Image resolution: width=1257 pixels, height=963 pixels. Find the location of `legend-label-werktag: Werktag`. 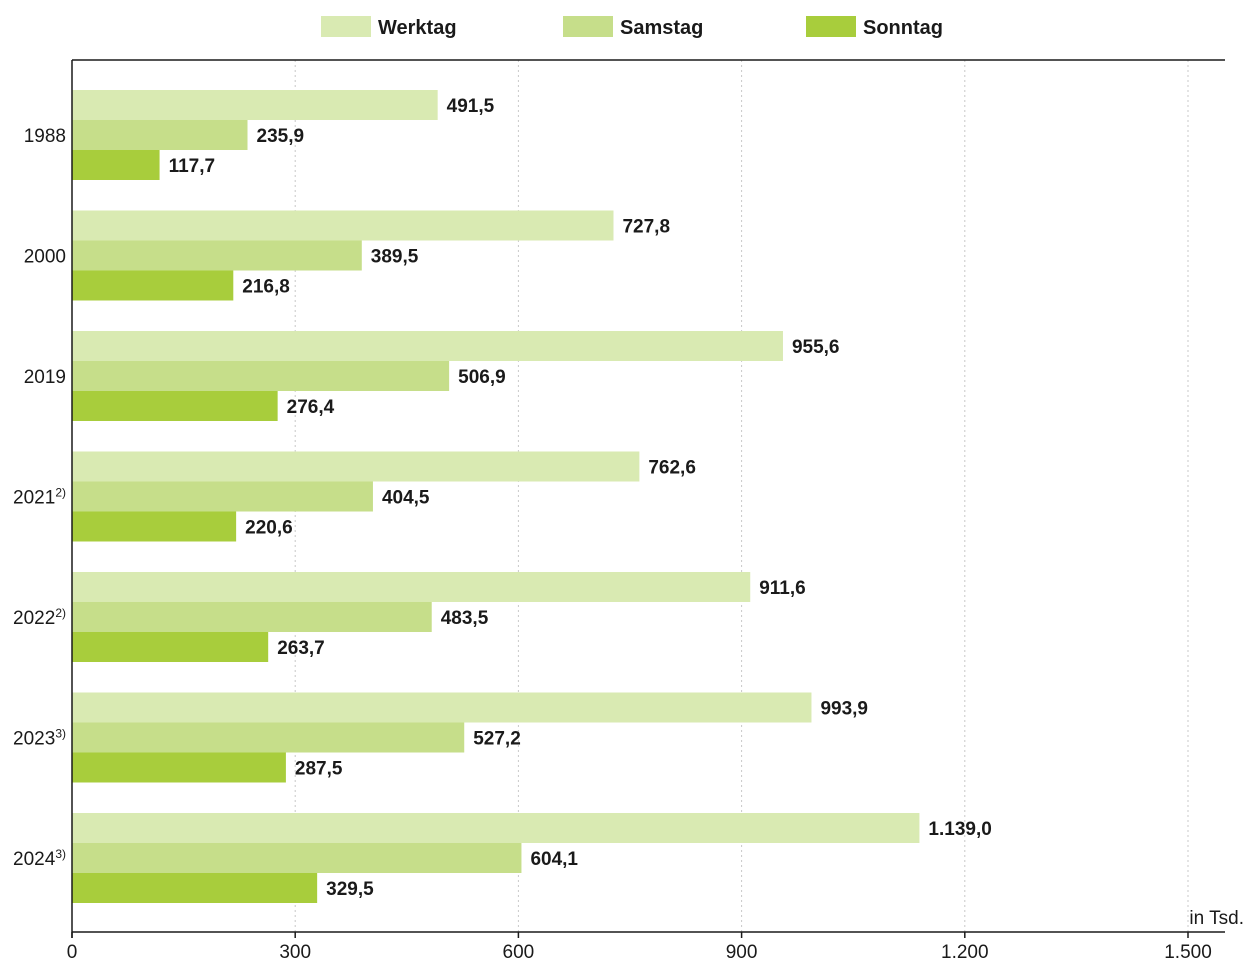

legend-label-werktag: Werktag is located at coordinates (417, 28).